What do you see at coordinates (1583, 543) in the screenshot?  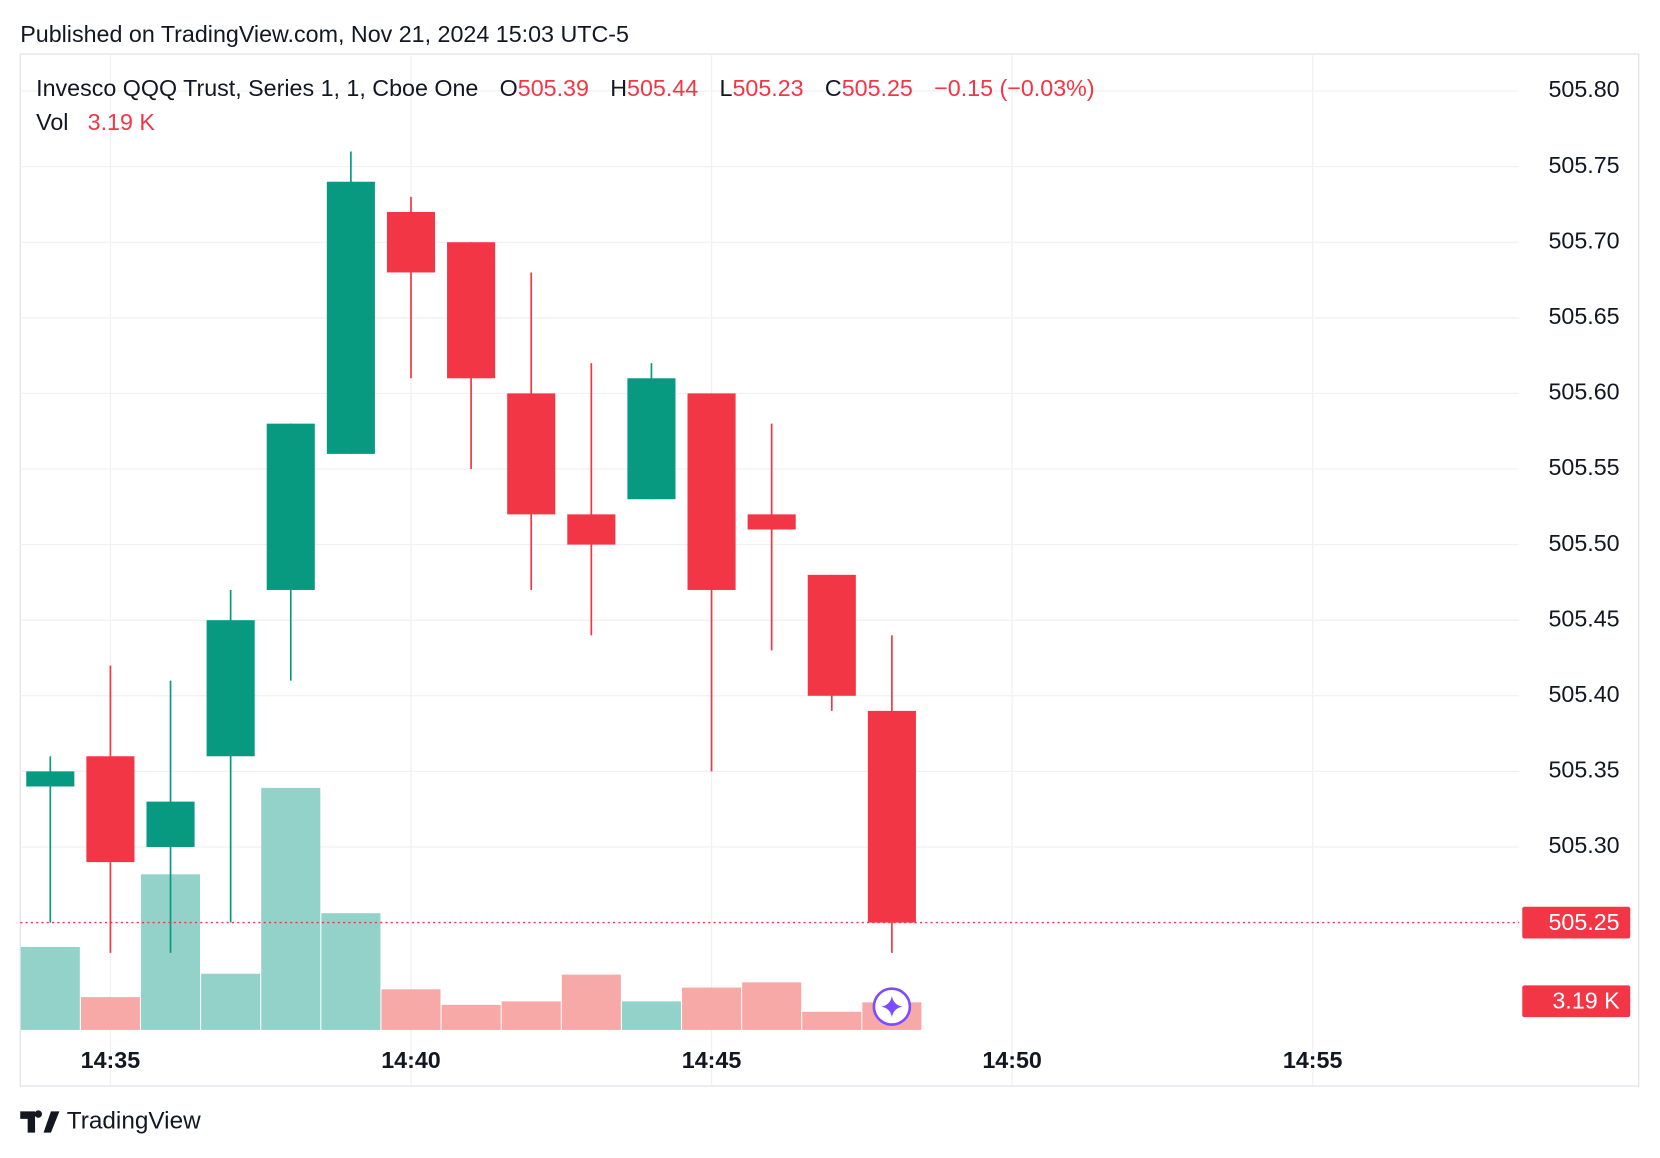 I see `y-tick-label: 505.50` at bounding box center [1583, 543].